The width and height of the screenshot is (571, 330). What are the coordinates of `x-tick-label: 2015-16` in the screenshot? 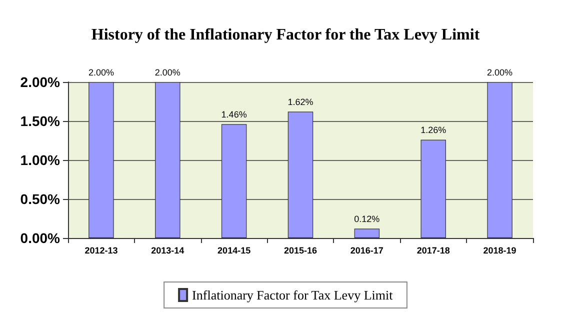 It's located at (301, 251).